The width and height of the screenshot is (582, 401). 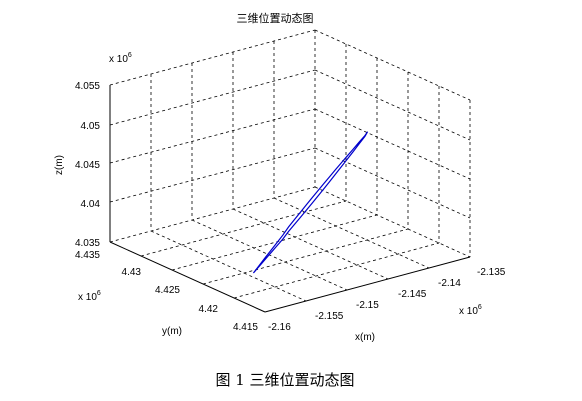 I want to click on z-exponent: x 106, so click(x=120, y=58).